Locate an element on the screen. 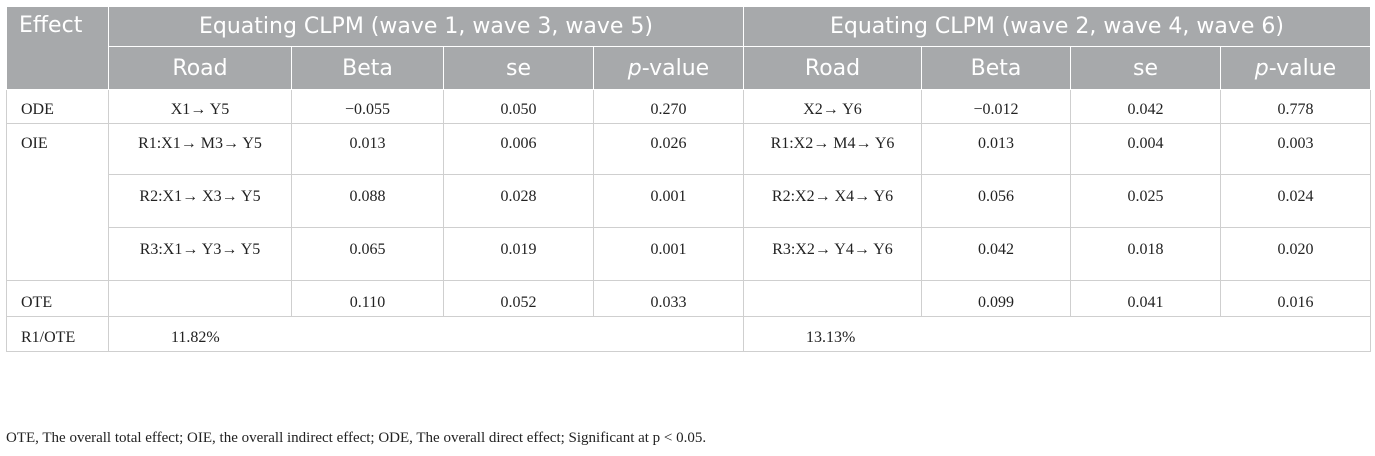  beta-cell: 0.065 is located at coordinates (367, 254).